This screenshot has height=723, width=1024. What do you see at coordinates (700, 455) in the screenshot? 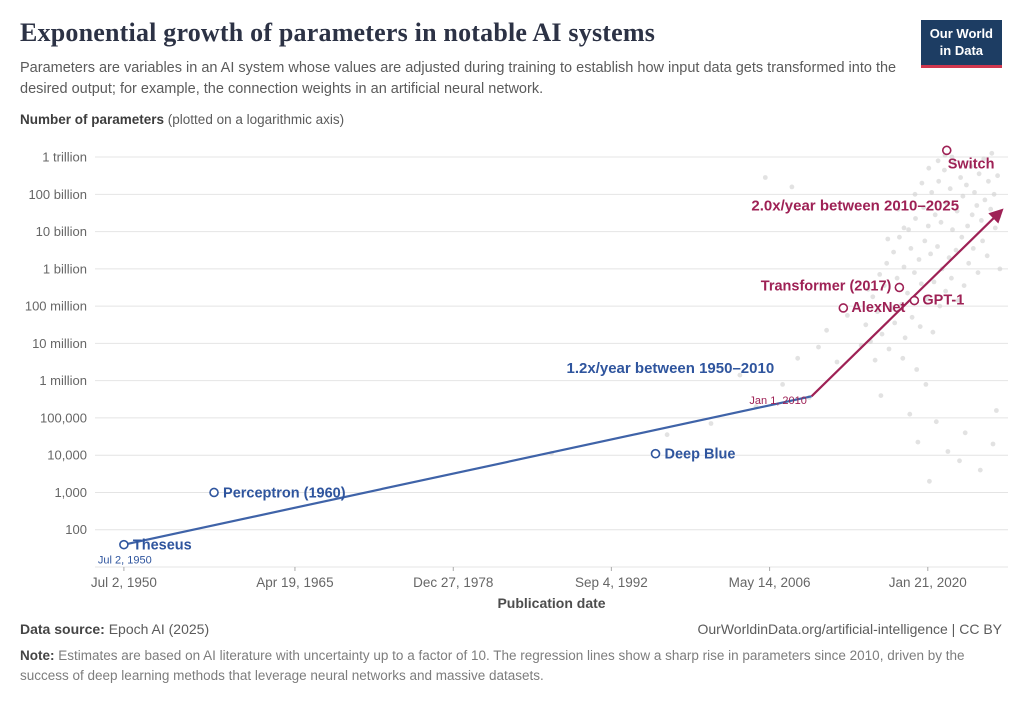
I see `point-label: Deep Blue` at bounding box center [700, 455].